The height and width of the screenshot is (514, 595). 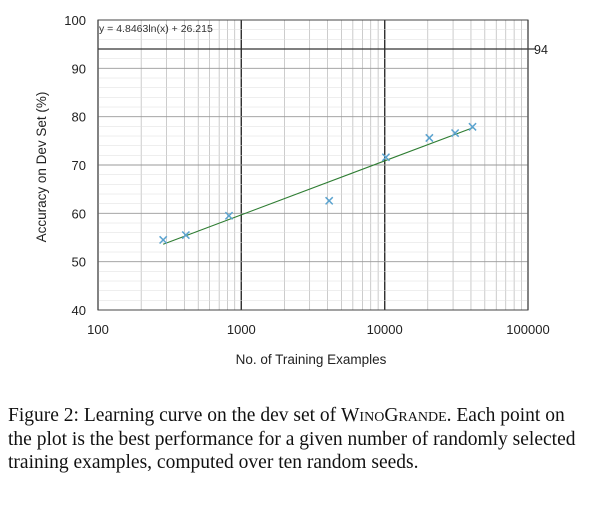 I want to click on y-tick-labels: 40 50 60 70 80 90 100, so click(x=75, y=165).